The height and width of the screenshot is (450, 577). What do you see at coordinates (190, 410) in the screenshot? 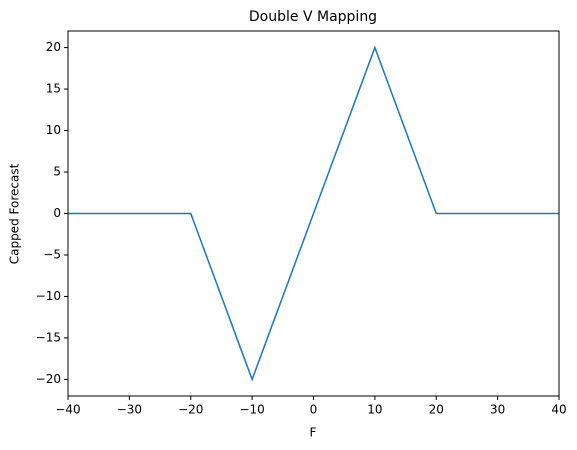
I see `x-tick-label: −20` at bounding box center [190, 410].